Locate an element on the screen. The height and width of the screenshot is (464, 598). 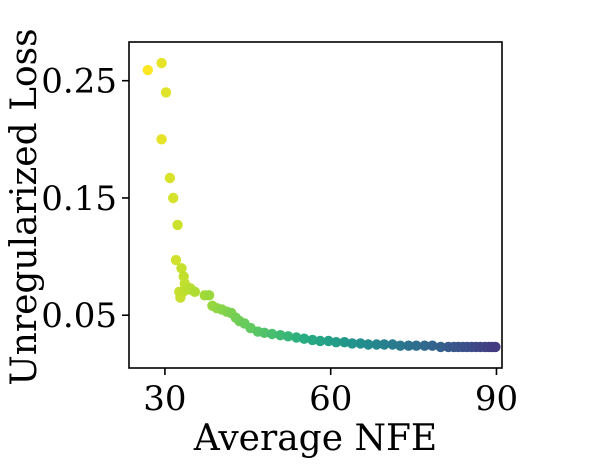
x-axis-ticks: 30 60 90 is located at coordinates (330, 393).